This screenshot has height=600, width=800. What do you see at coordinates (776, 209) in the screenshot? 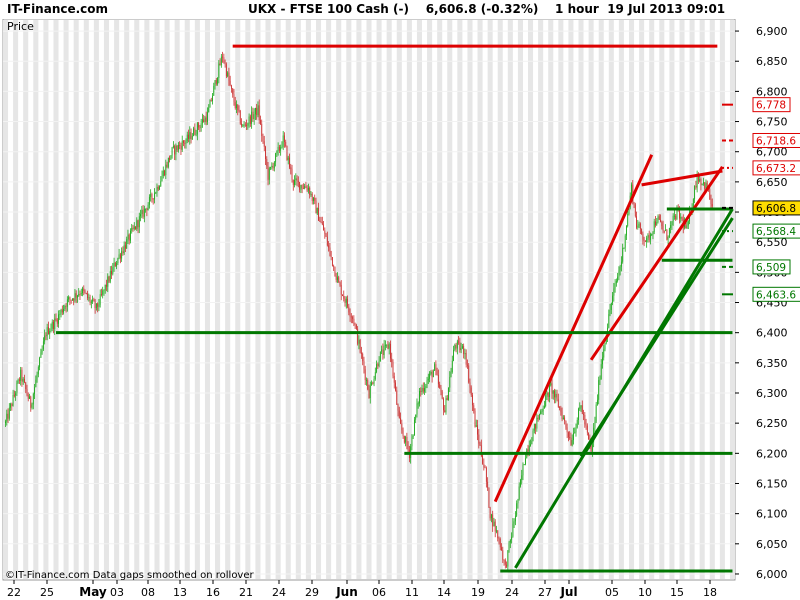
I see `level-marker-label: 6,606.8` at bounding box center [776, 209].